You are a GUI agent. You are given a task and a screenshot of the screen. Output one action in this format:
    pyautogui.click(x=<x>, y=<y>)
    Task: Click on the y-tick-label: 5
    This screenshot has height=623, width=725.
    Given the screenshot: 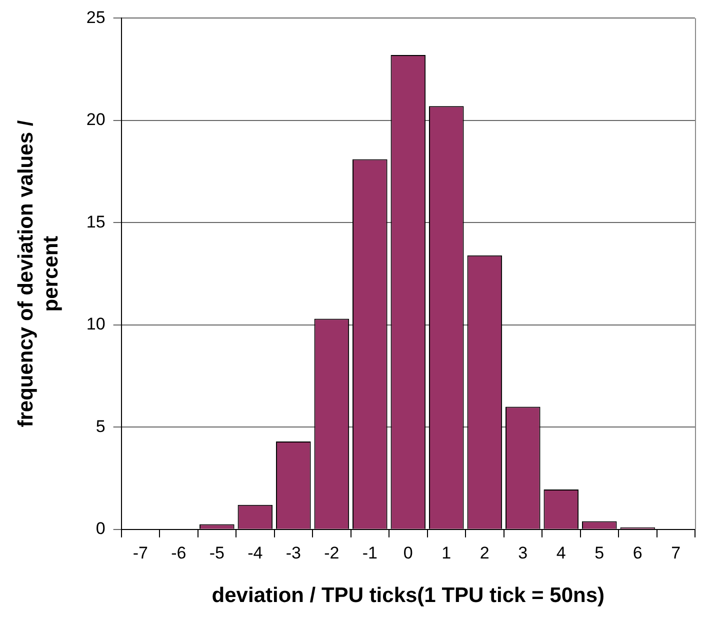 What is the action you would take?
    pyautogui.click(x=101, y=426)
    